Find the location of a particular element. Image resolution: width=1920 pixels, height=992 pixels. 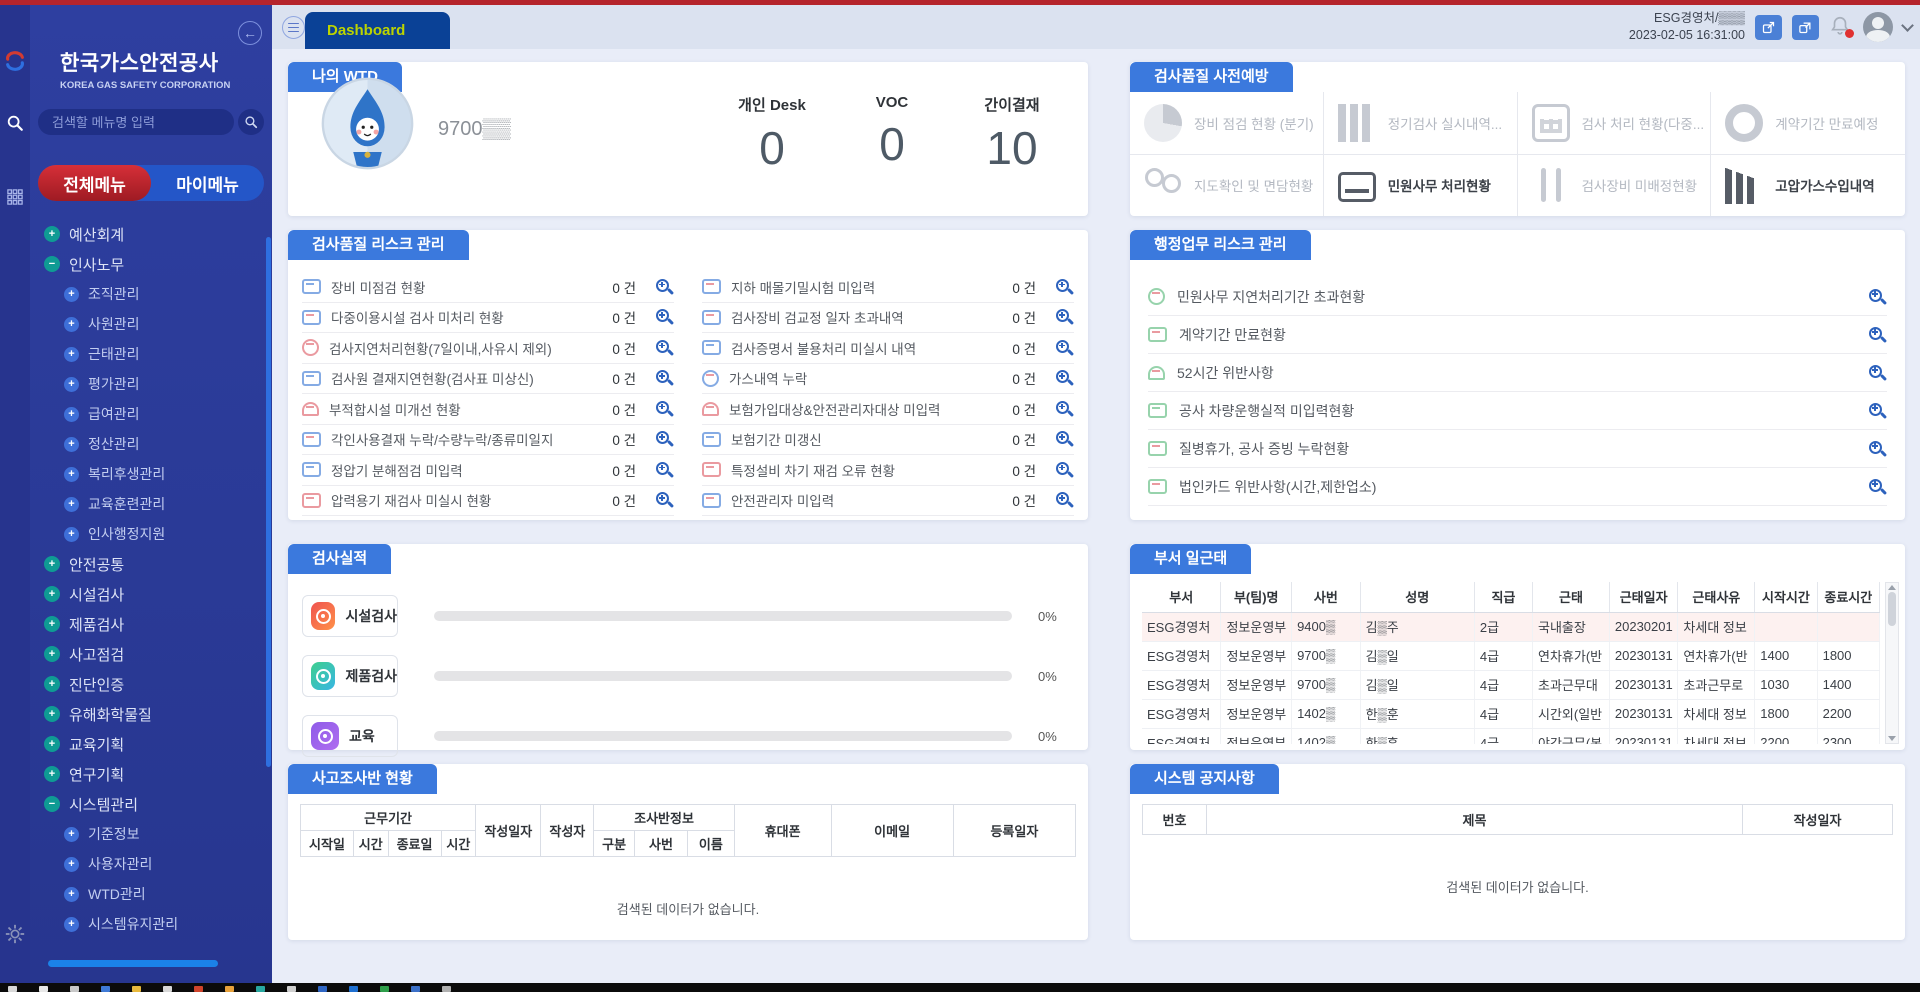

risk-row: 가스내역 누락 0 건 is located at coordinates (888, 379).